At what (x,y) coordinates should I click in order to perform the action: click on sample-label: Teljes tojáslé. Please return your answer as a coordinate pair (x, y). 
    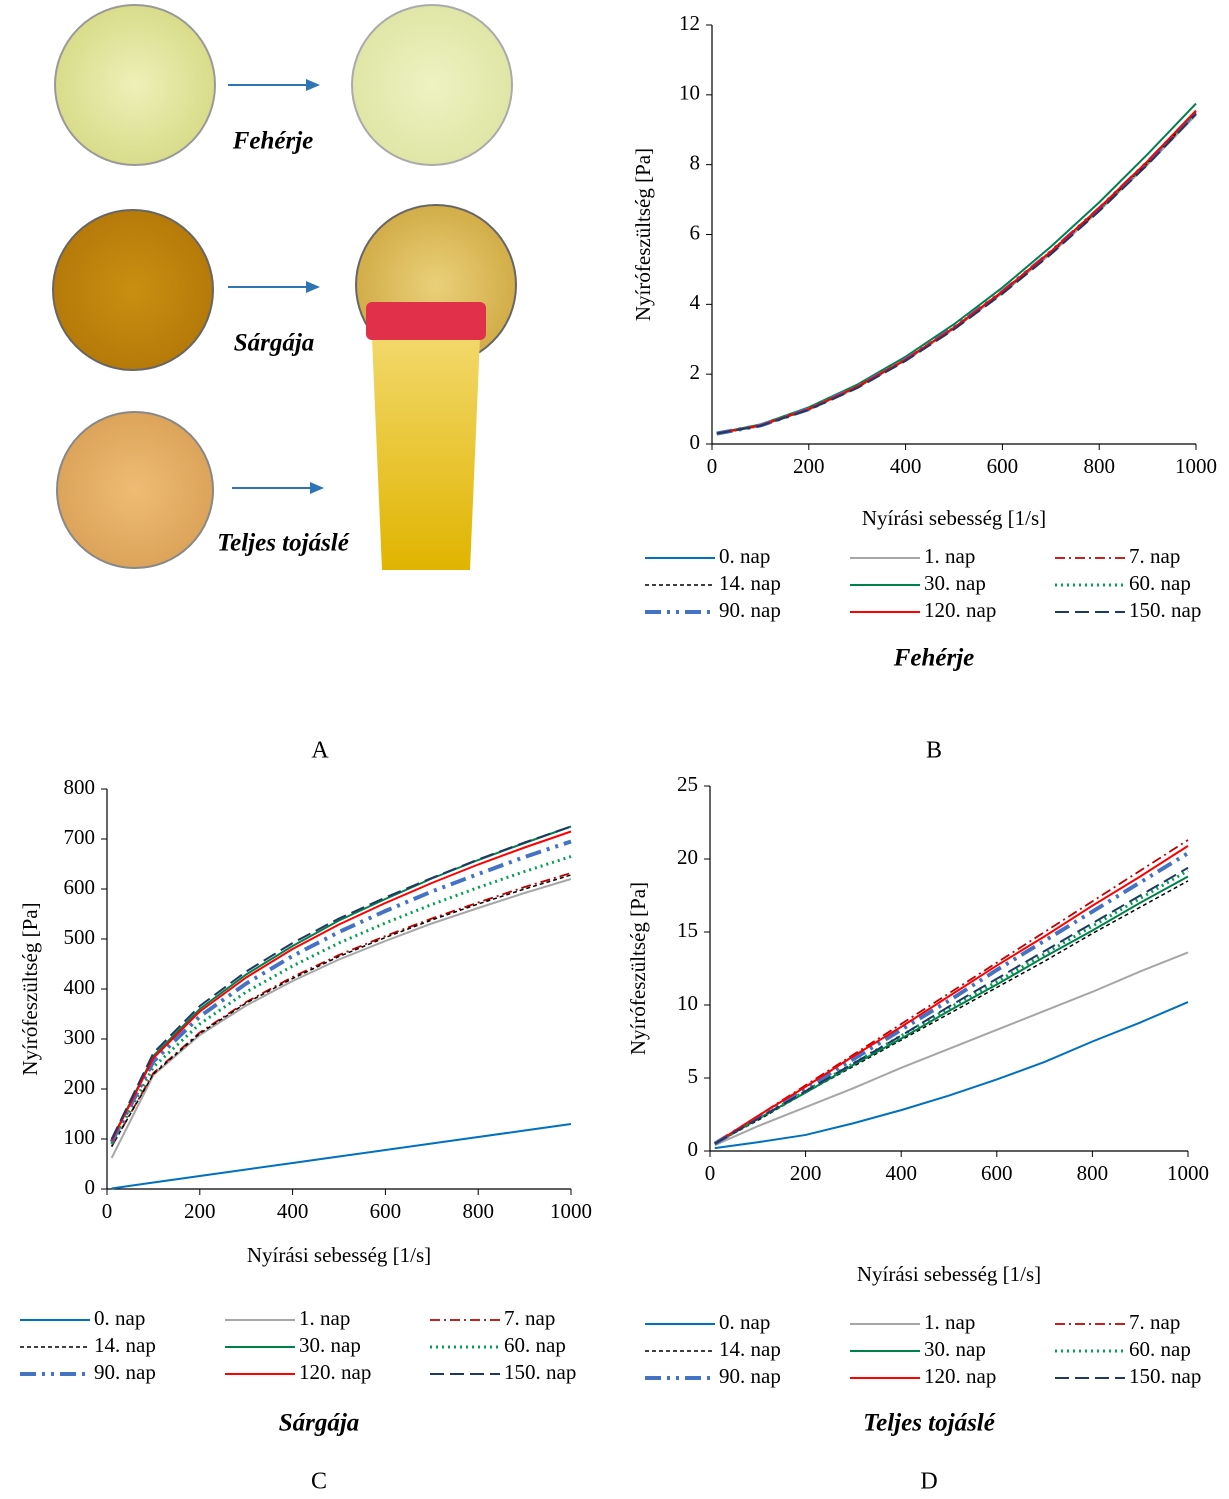
    Looking at the image, I should click on (283, 543).